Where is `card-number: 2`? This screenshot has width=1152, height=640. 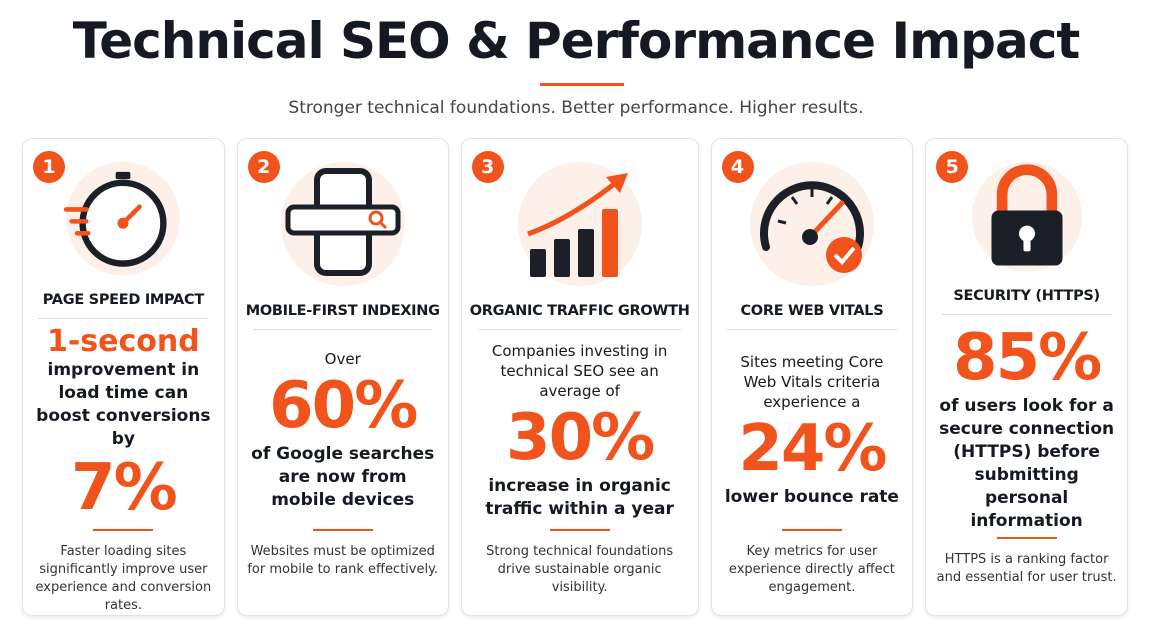 card-number: 2 is located at coordinates (263, 167).